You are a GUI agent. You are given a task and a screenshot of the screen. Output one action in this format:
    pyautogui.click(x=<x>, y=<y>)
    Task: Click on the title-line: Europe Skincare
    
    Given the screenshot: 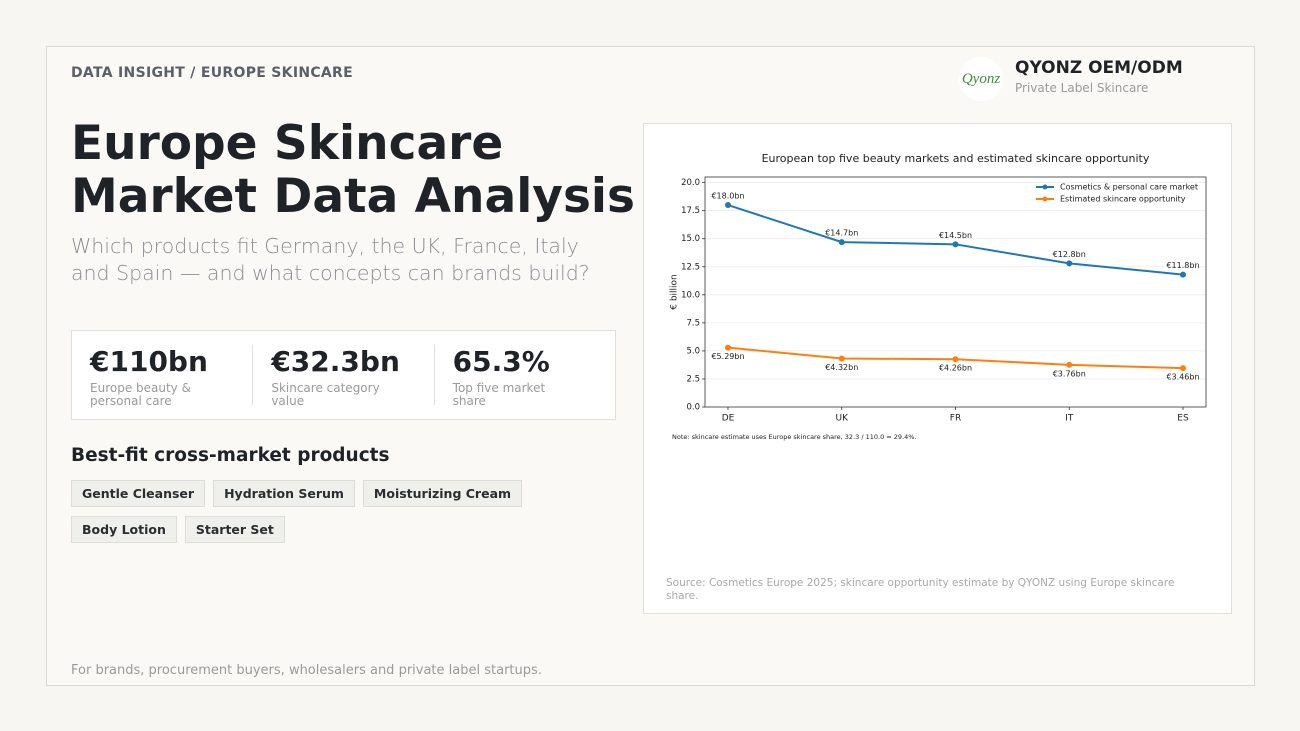 What is the action you would take?
    pyautogui.click(x=287, y=143)
    